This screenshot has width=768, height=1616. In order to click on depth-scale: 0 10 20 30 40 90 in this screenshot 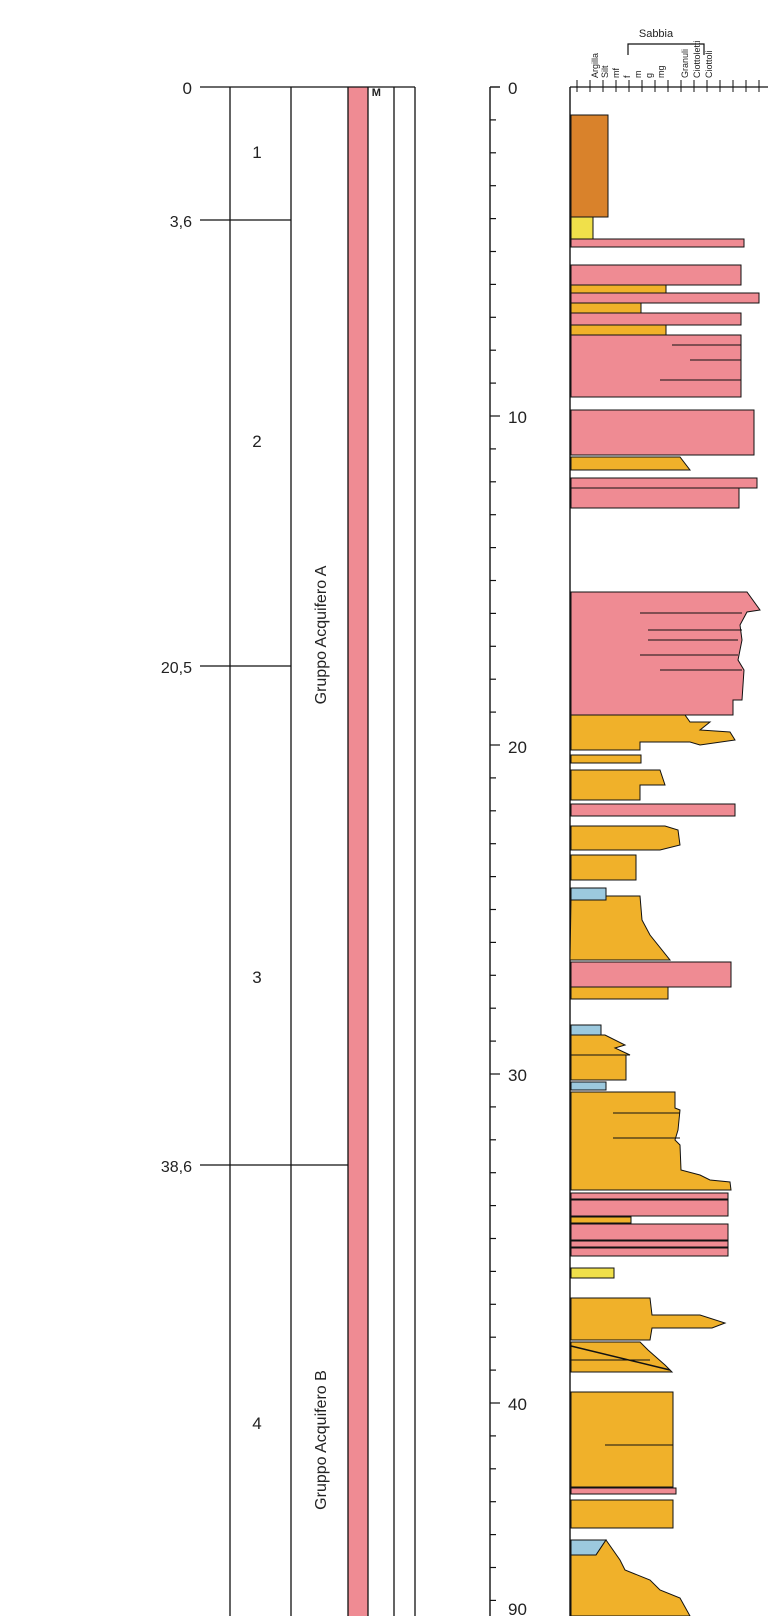, I will do `click(508, 847)`.